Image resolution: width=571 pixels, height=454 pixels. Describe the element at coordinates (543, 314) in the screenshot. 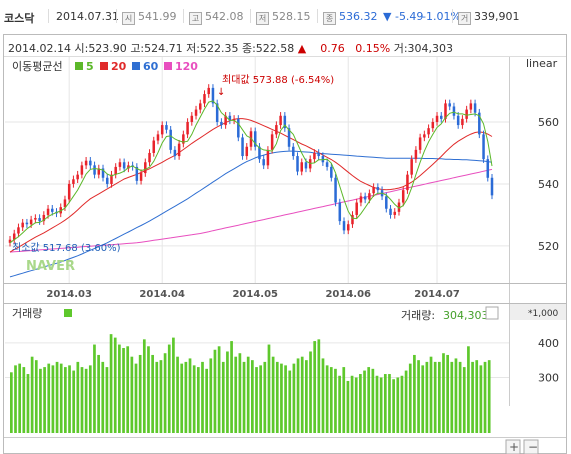

I see `volume-unit-label: *1,000` at that location.